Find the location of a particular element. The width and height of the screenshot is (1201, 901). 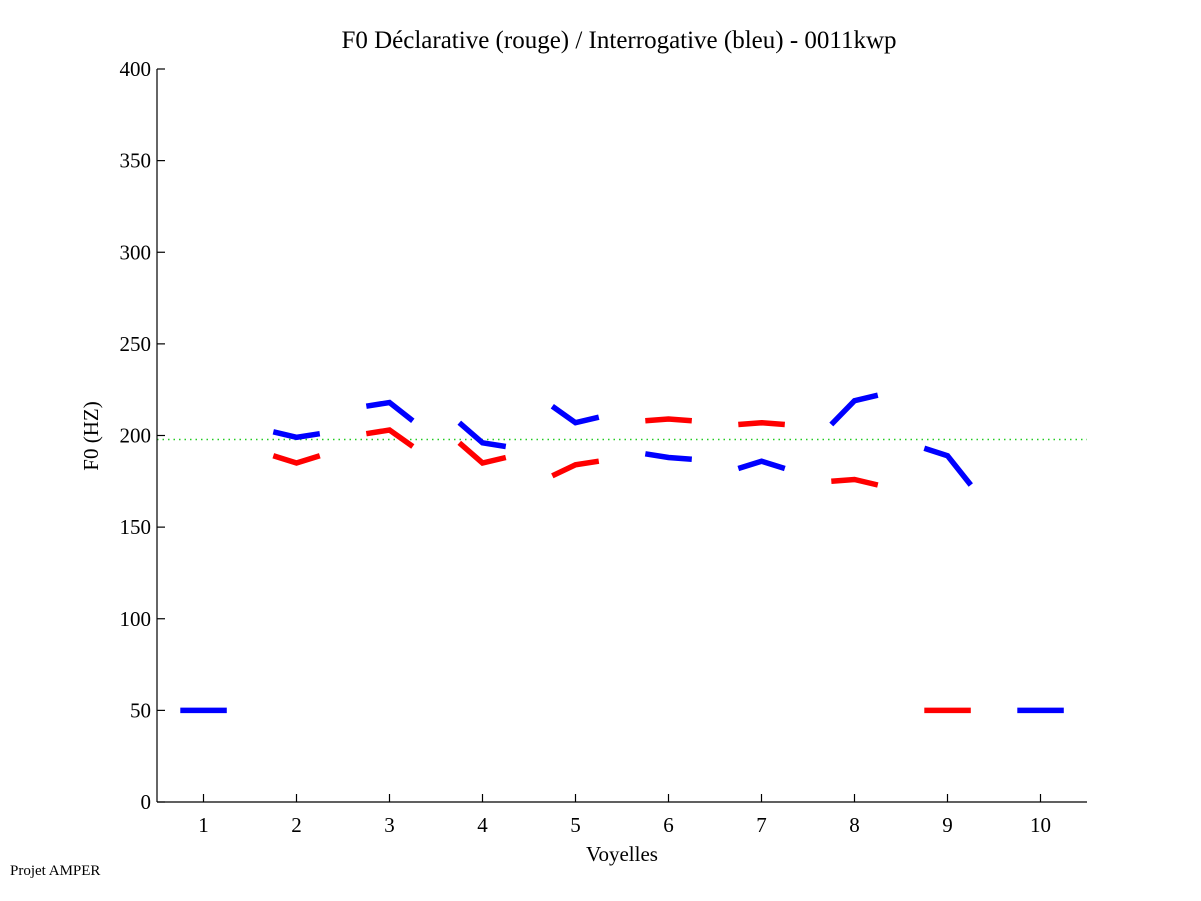

y-tick-label: 50 is located at coordinates (140, 710).